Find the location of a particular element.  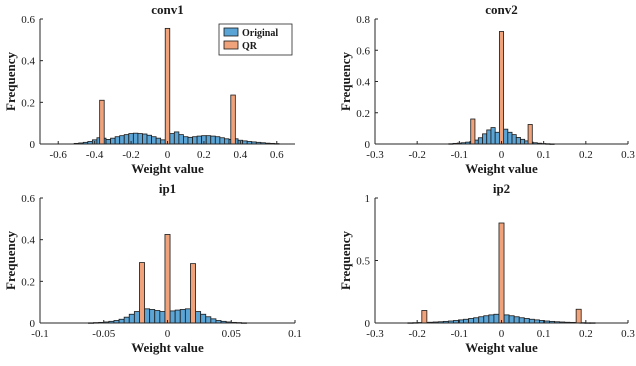

y-tick-label: 0.5 is located at coordinates (363, 262).